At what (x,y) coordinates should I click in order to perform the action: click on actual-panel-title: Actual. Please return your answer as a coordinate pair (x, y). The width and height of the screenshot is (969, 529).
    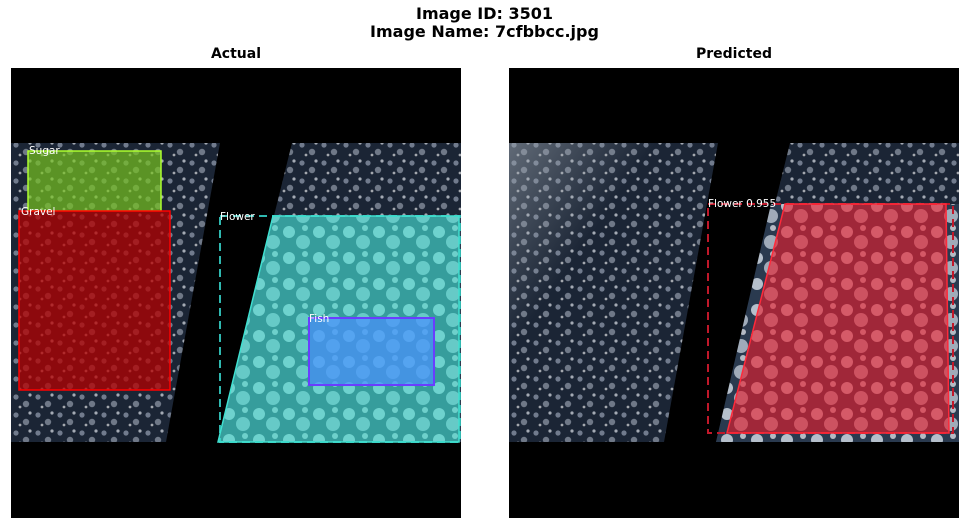
    Looking at the image, I should click on (236, 54).